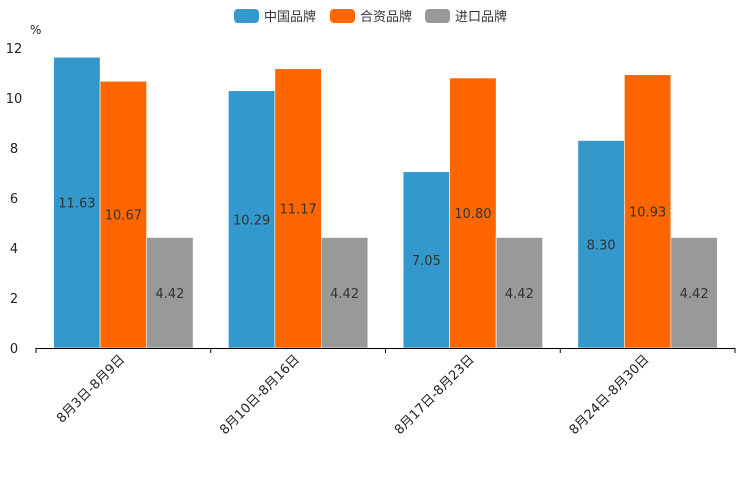  I want to click on y-tick-label: 4, so click(14, 249).